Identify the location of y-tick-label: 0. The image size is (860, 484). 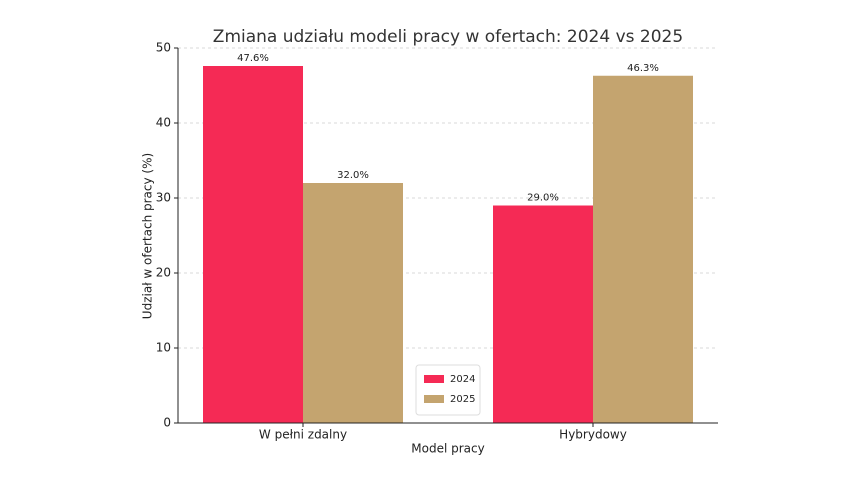
(167, 423).